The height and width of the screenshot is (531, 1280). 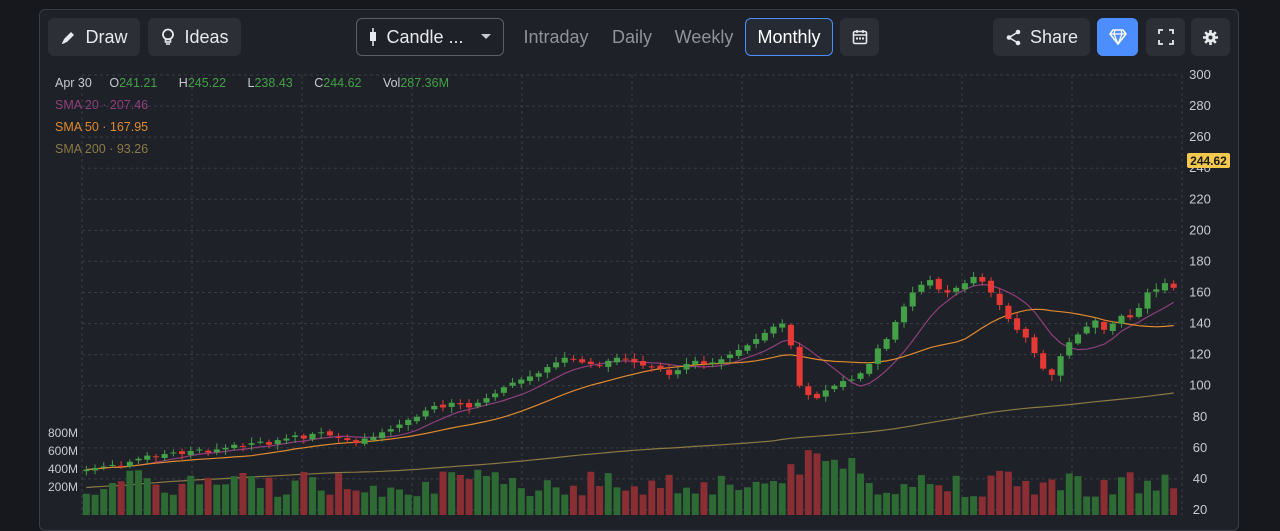 I want to click on y-tick-label: 260, so click(x=1200, y=136).